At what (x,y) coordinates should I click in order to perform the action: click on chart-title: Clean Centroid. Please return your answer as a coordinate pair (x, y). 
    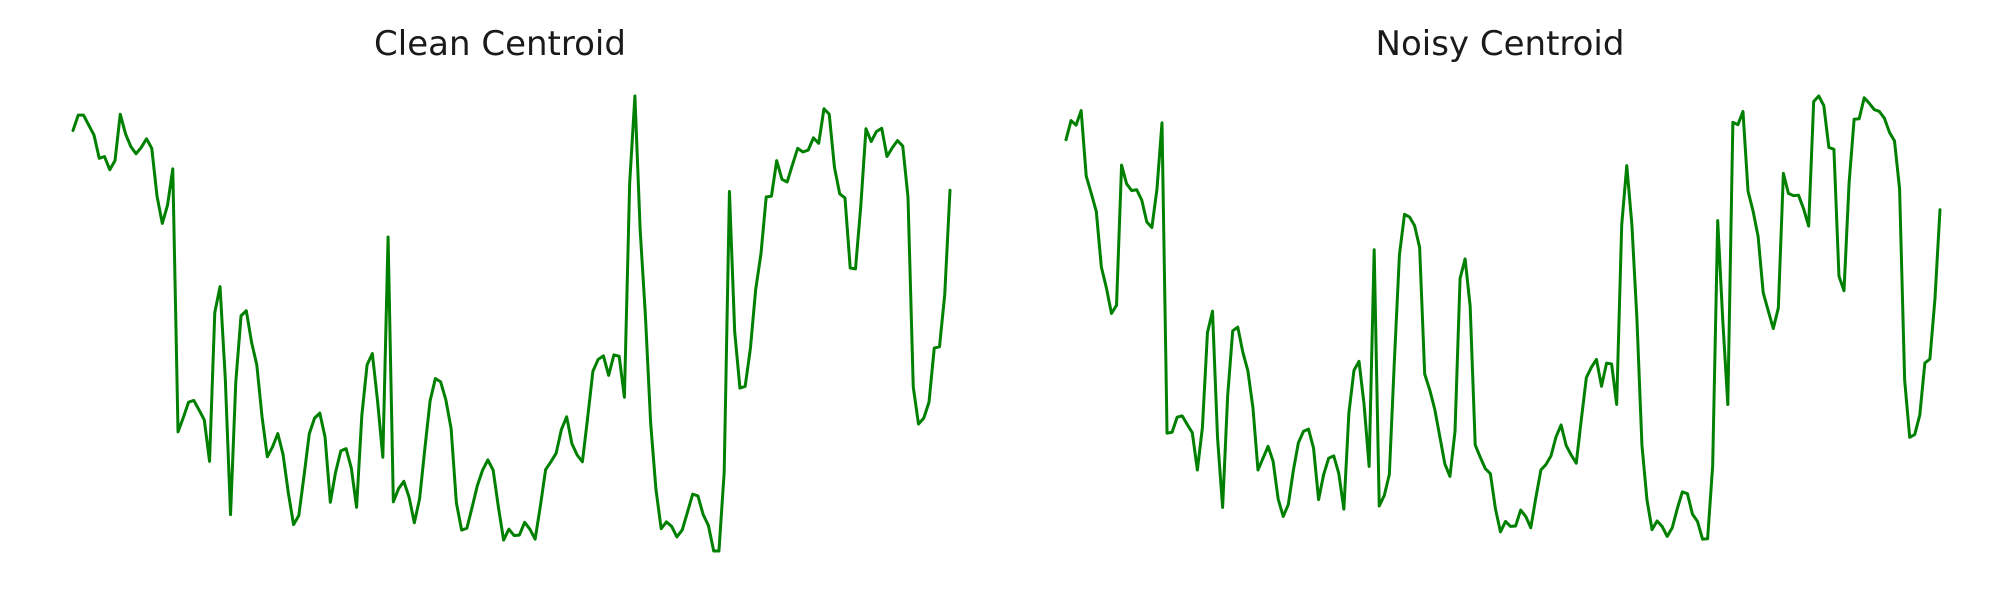
    Looking at the image, I should click on (500, 44).